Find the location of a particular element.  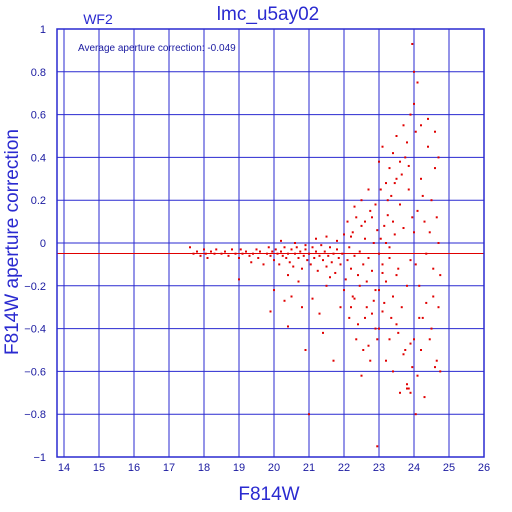

x-tick-labels: 14 15 16 17 18 19 20 21 22 23 24 25 26 is located at coordinates (274, 468).